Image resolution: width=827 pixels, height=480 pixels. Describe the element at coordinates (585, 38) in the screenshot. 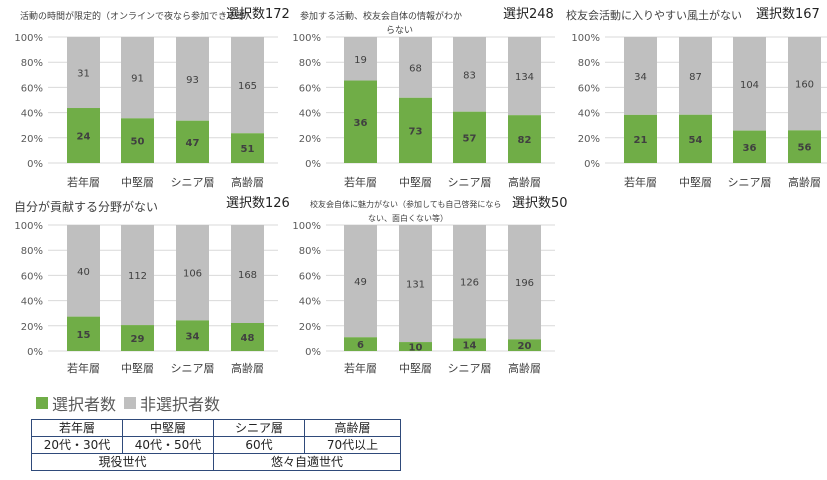

I see `chart-3-y-tick-label: 100%` at that location.